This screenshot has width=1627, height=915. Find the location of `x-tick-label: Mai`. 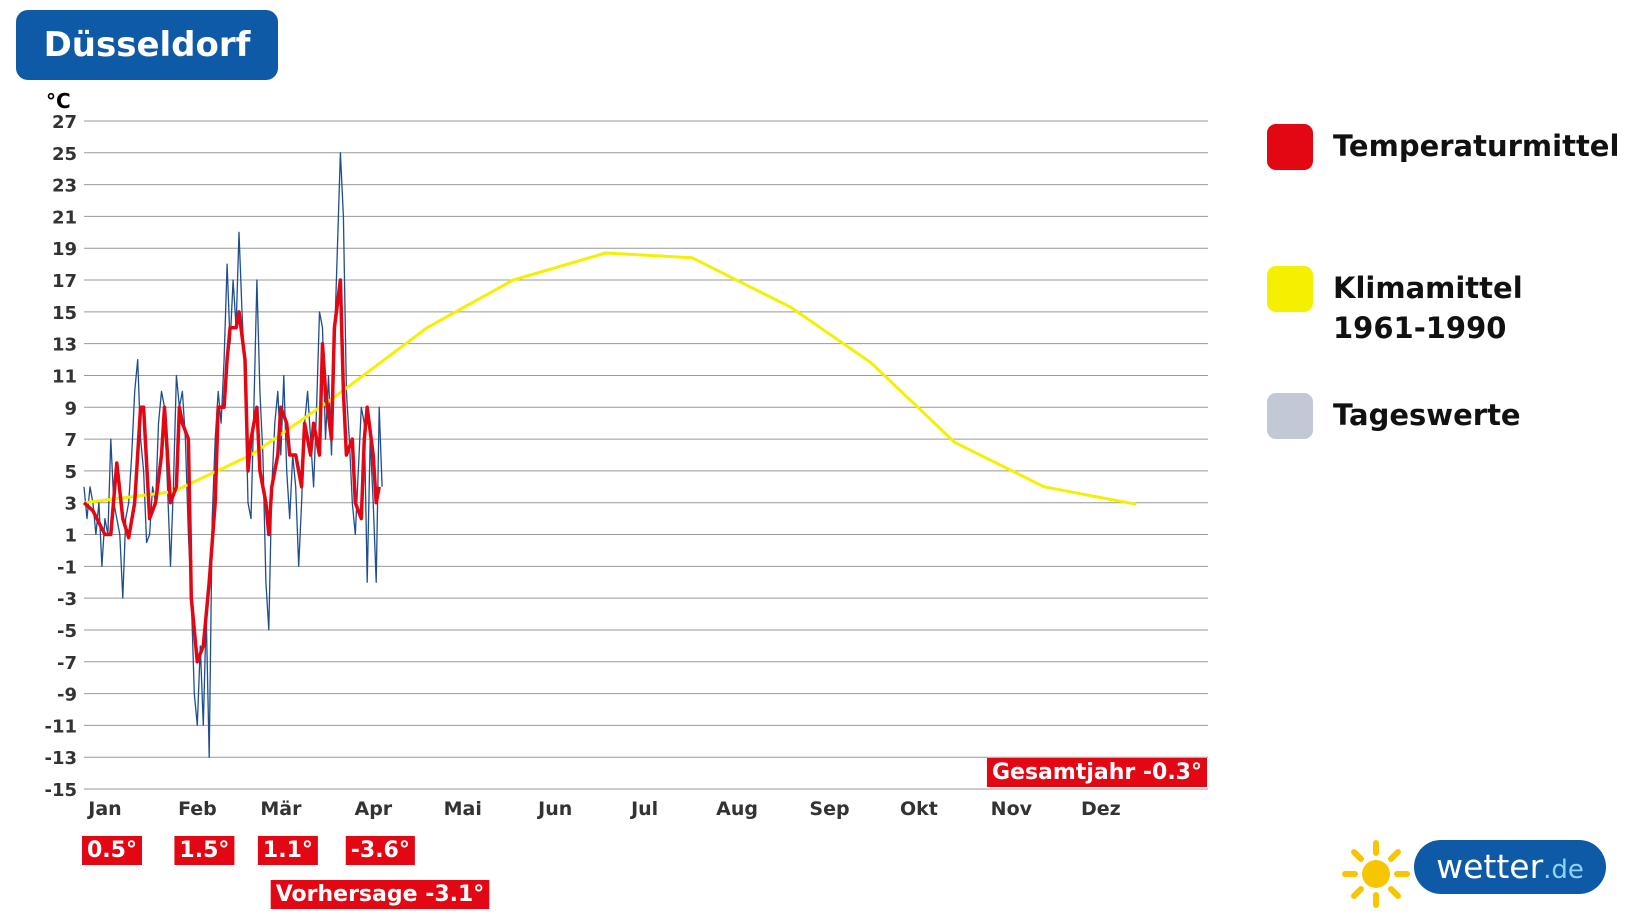

x-tick-label: Mai is located at coordinates (463, 809).